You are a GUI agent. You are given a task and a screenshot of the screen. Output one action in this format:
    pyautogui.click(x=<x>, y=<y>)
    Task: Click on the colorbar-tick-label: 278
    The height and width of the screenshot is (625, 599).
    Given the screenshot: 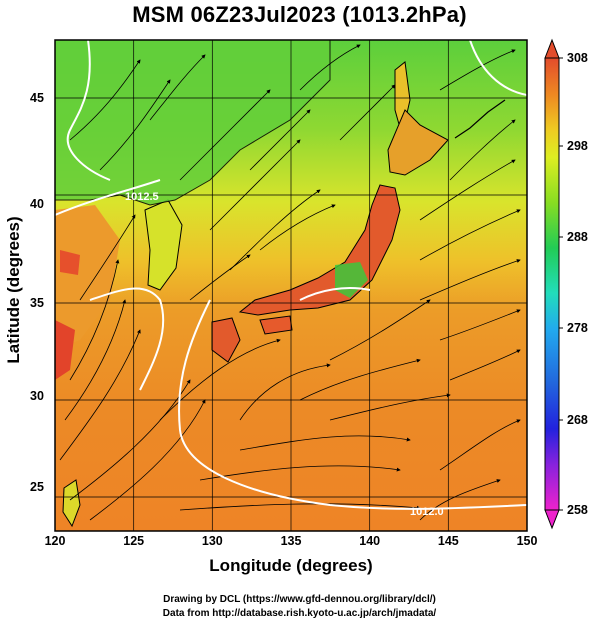 What is the action you would take?
    pyautogui.click(x=577, y=328)
    